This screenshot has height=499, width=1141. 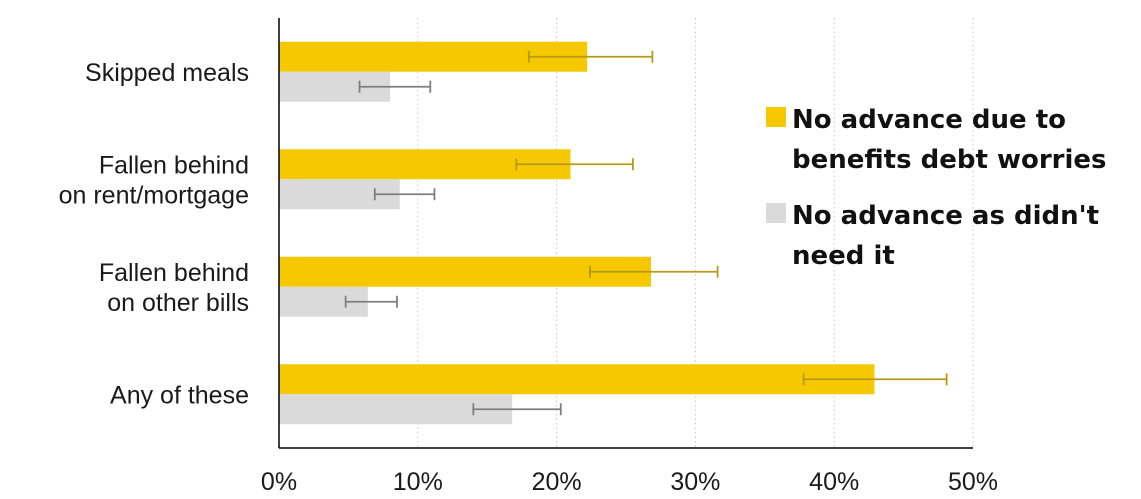 What do you see at coordinates (167, 73) in the screenshot?
I see `category-label: Skipped meals` at bounding box center [167, 73].